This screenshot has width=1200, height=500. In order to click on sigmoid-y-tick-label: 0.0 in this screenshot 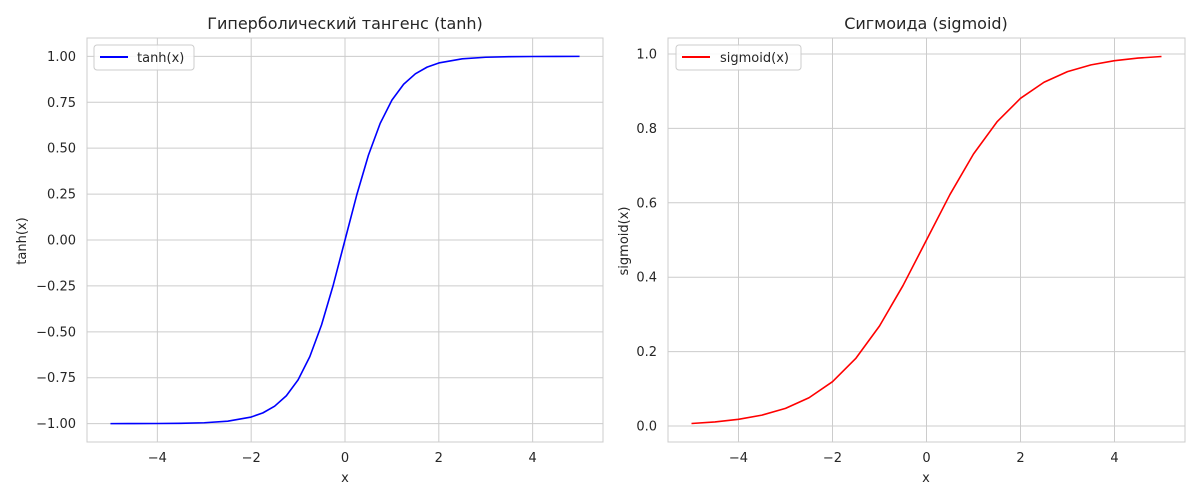, I will do `click(646, 427)`.